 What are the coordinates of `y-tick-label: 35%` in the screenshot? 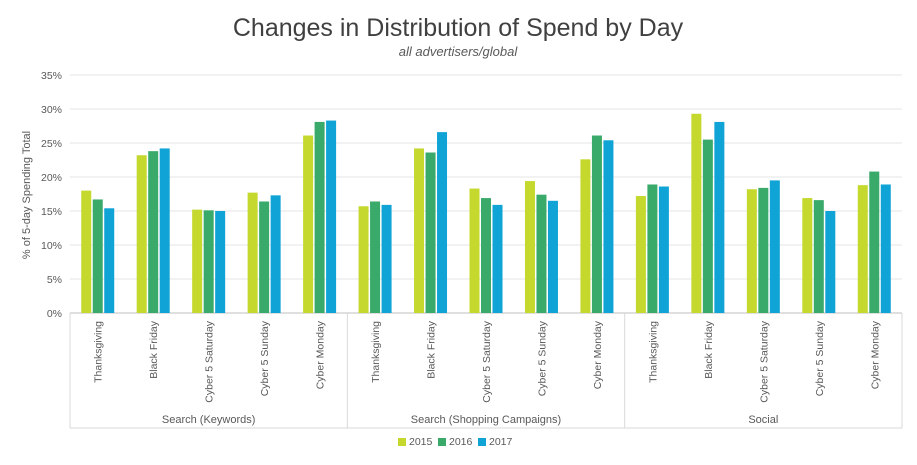 It's located at (51, 76).